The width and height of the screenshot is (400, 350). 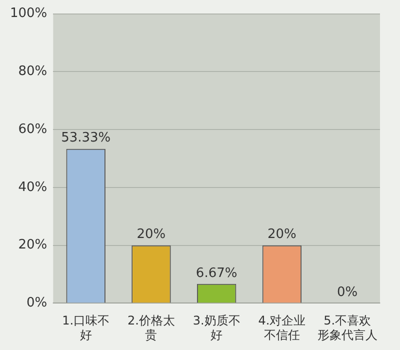 I want to click on x-tick-label: 5.不喜欢形象代言人, so click(x=347, y=328).